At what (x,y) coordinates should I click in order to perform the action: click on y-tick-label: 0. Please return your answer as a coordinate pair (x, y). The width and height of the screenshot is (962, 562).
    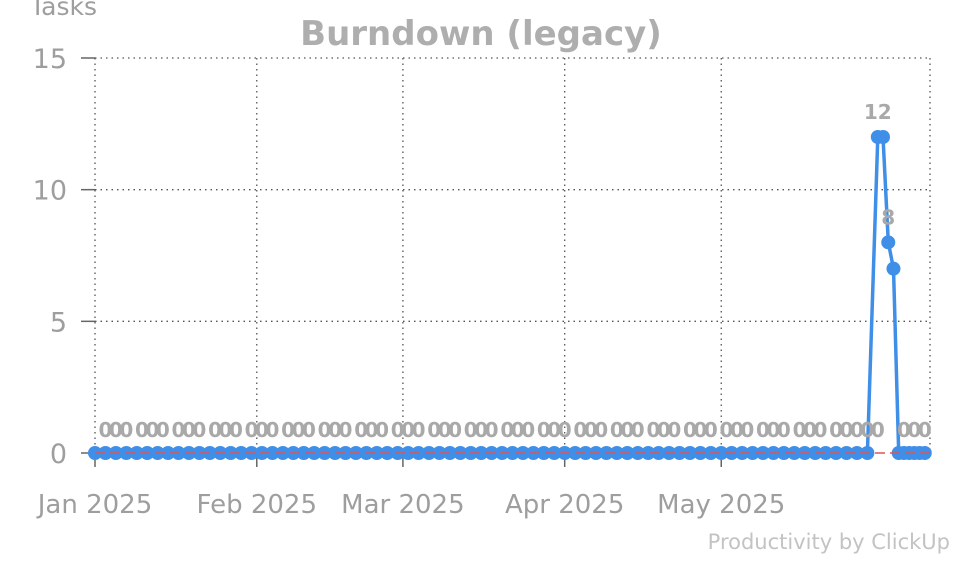
    Looking at the image, I should click on (58, 454).